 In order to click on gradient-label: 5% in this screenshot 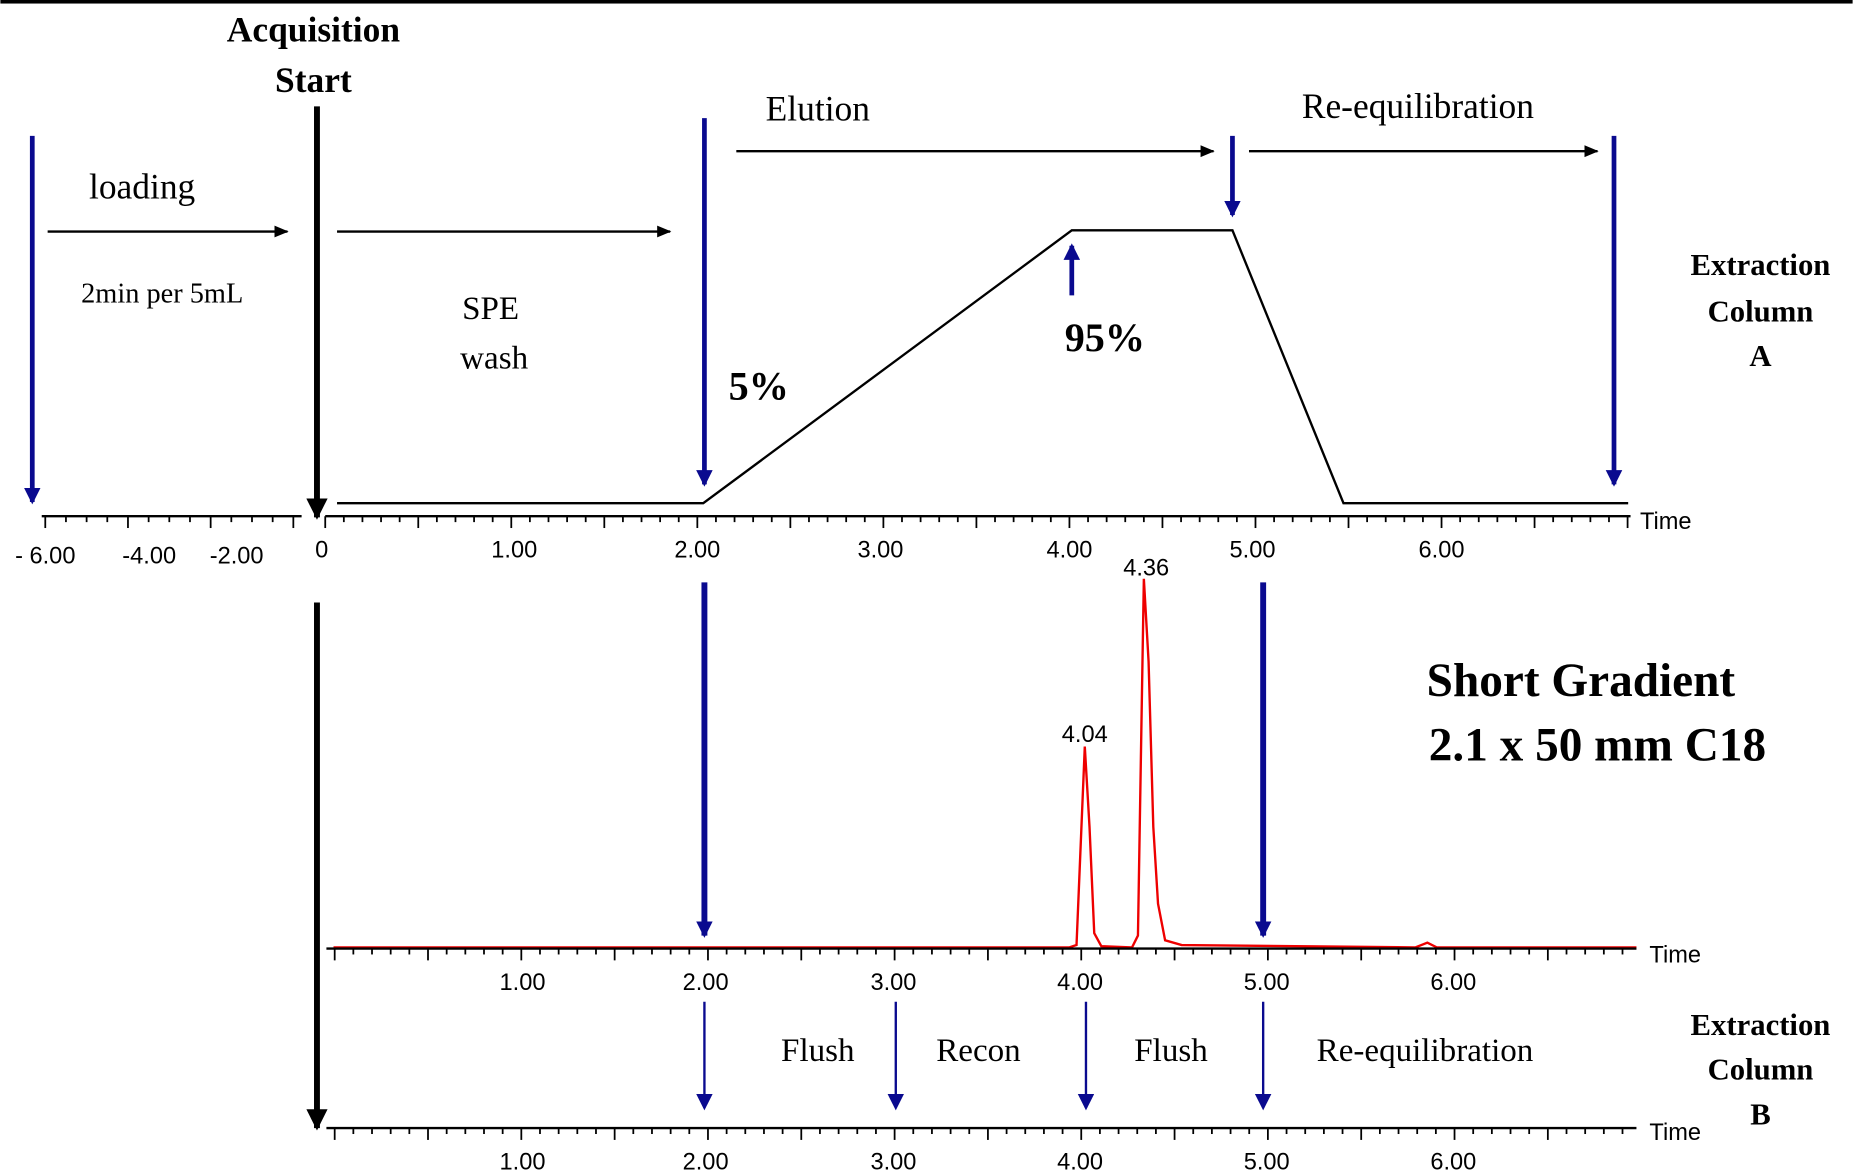, I will do `click(759, 385)`.